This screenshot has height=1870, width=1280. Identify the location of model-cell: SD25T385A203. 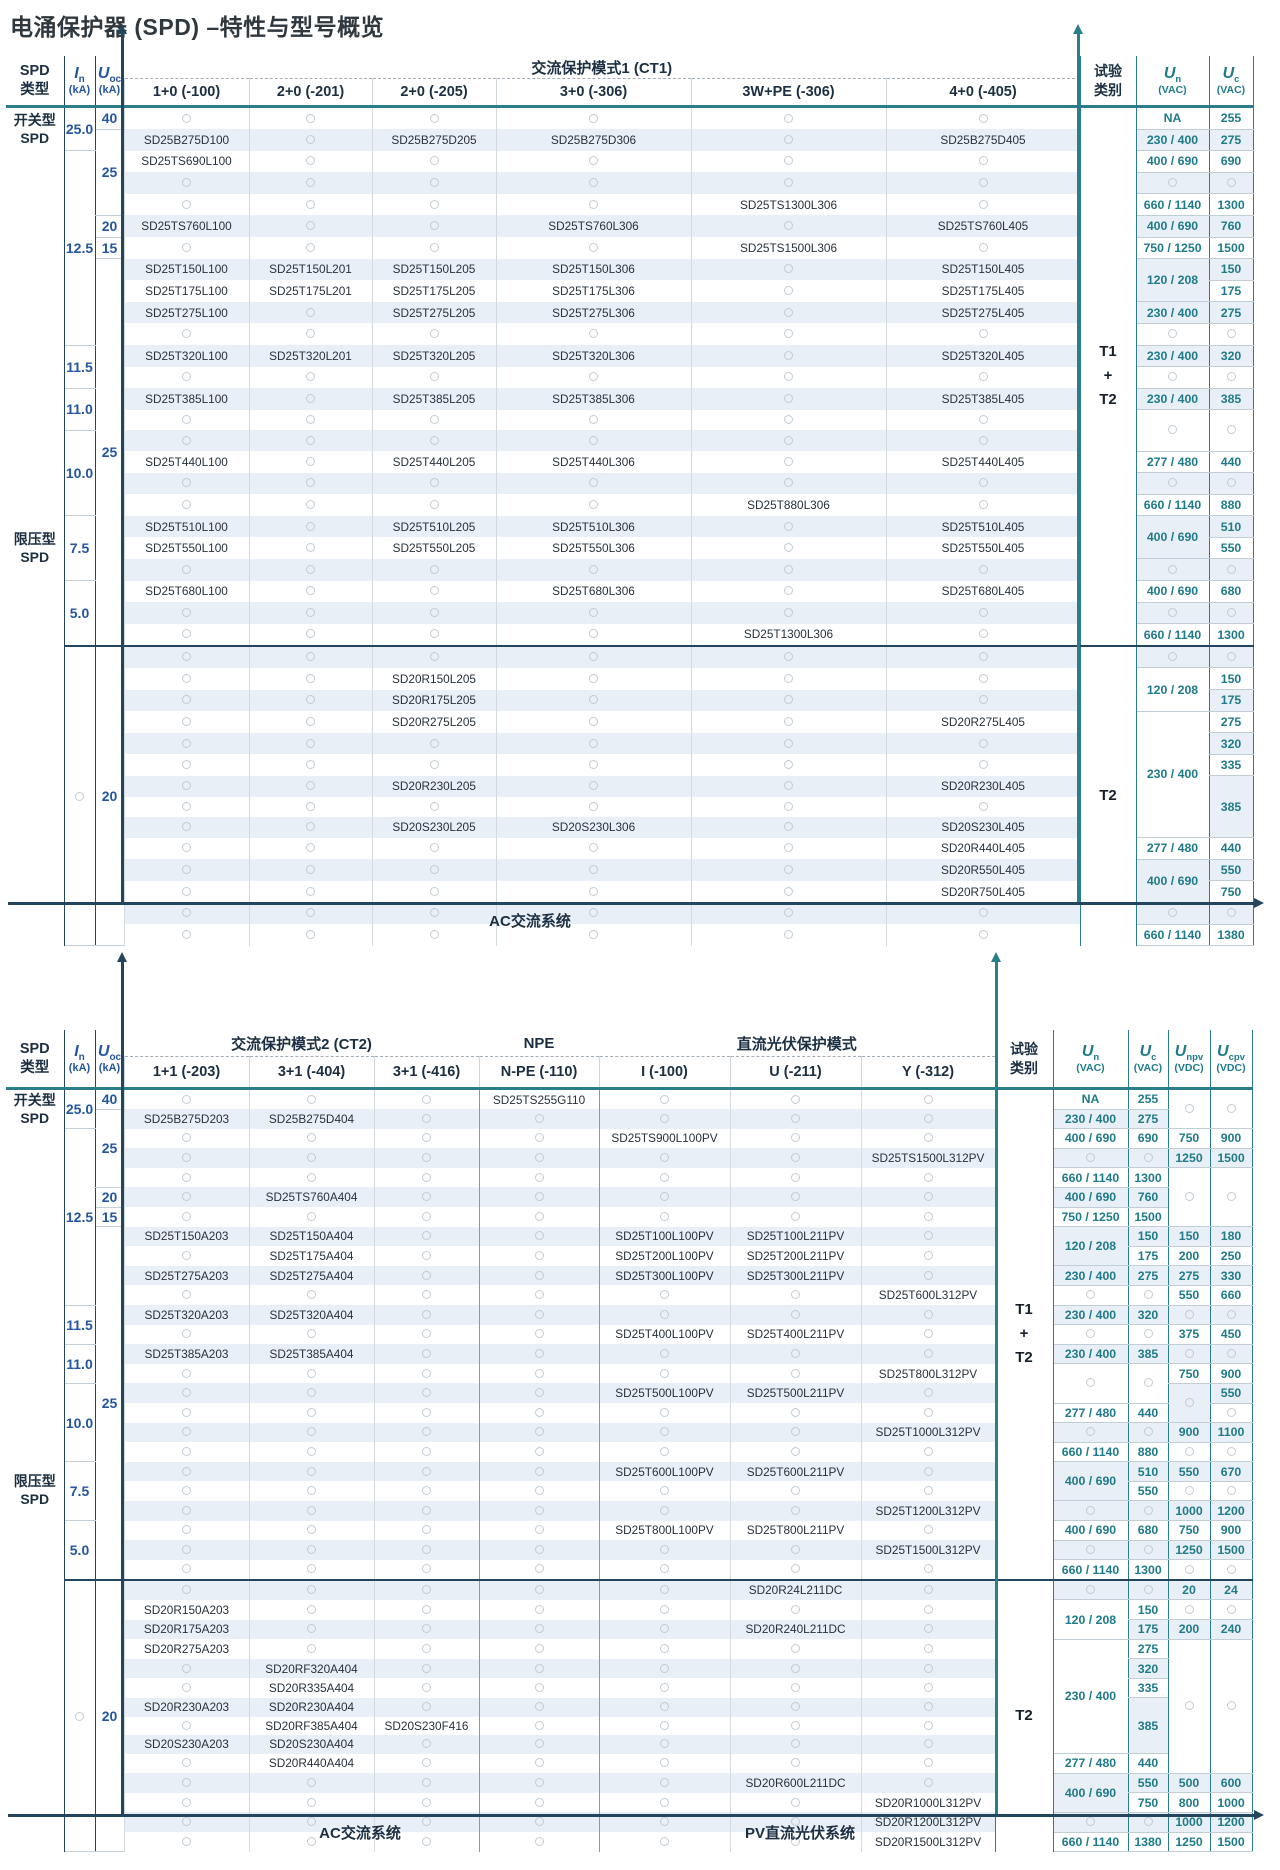
(186, 1354).